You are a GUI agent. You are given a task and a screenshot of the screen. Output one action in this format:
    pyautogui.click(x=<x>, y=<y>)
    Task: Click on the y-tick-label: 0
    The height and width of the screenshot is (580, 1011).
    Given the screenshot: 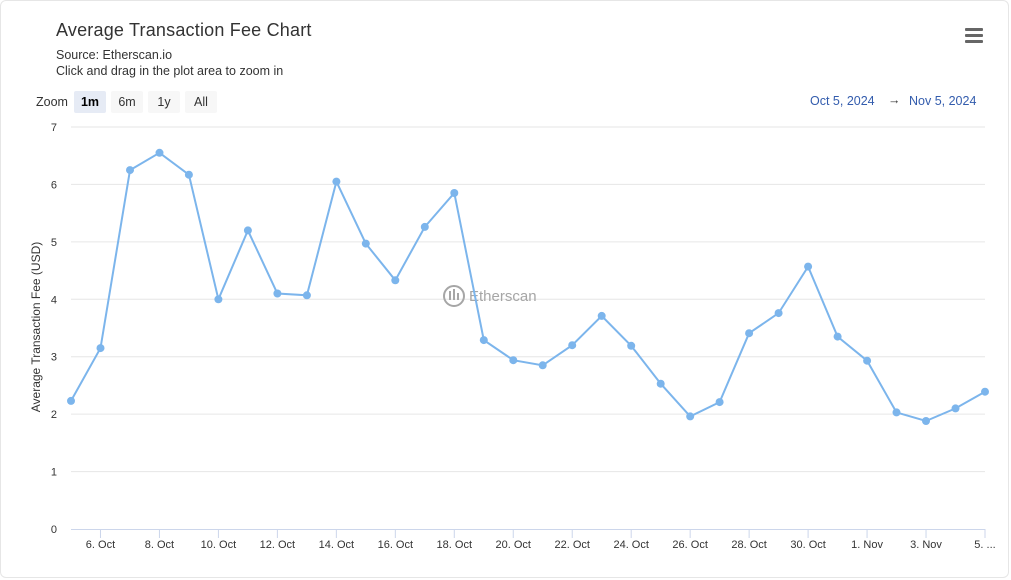 What is the action you would take?
    pyautogui.click(x=54, y=530)
    